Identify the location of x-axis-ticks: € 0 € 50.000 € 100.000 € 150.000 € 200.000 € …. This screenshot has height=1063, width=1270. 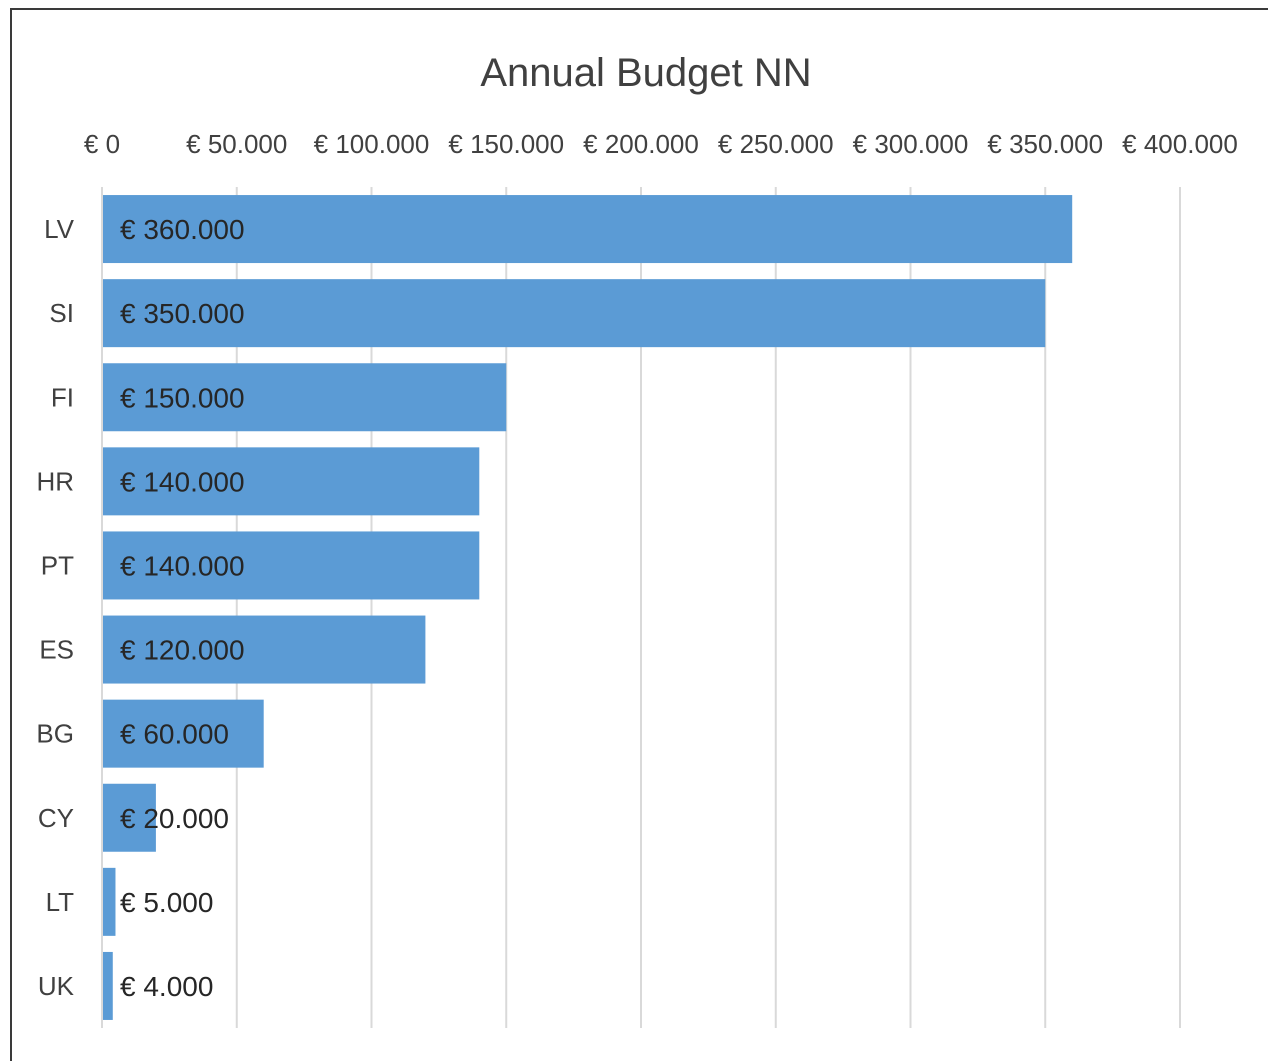
(661, 144).